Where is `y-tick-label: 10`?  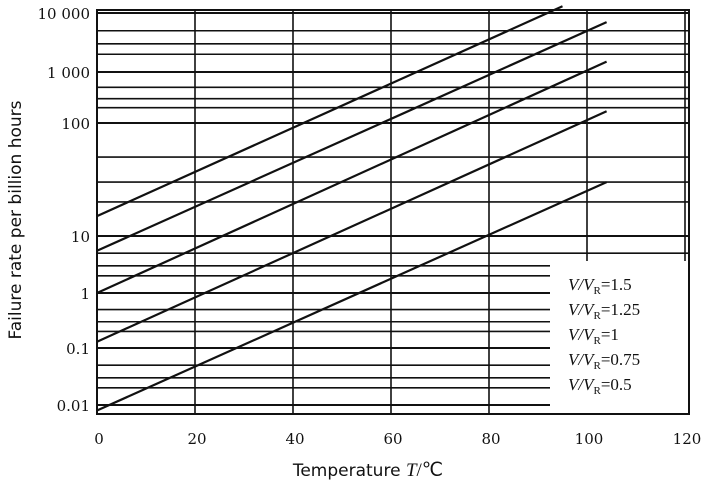
y-tick-label: 10 is located at coordinates (80, 237).